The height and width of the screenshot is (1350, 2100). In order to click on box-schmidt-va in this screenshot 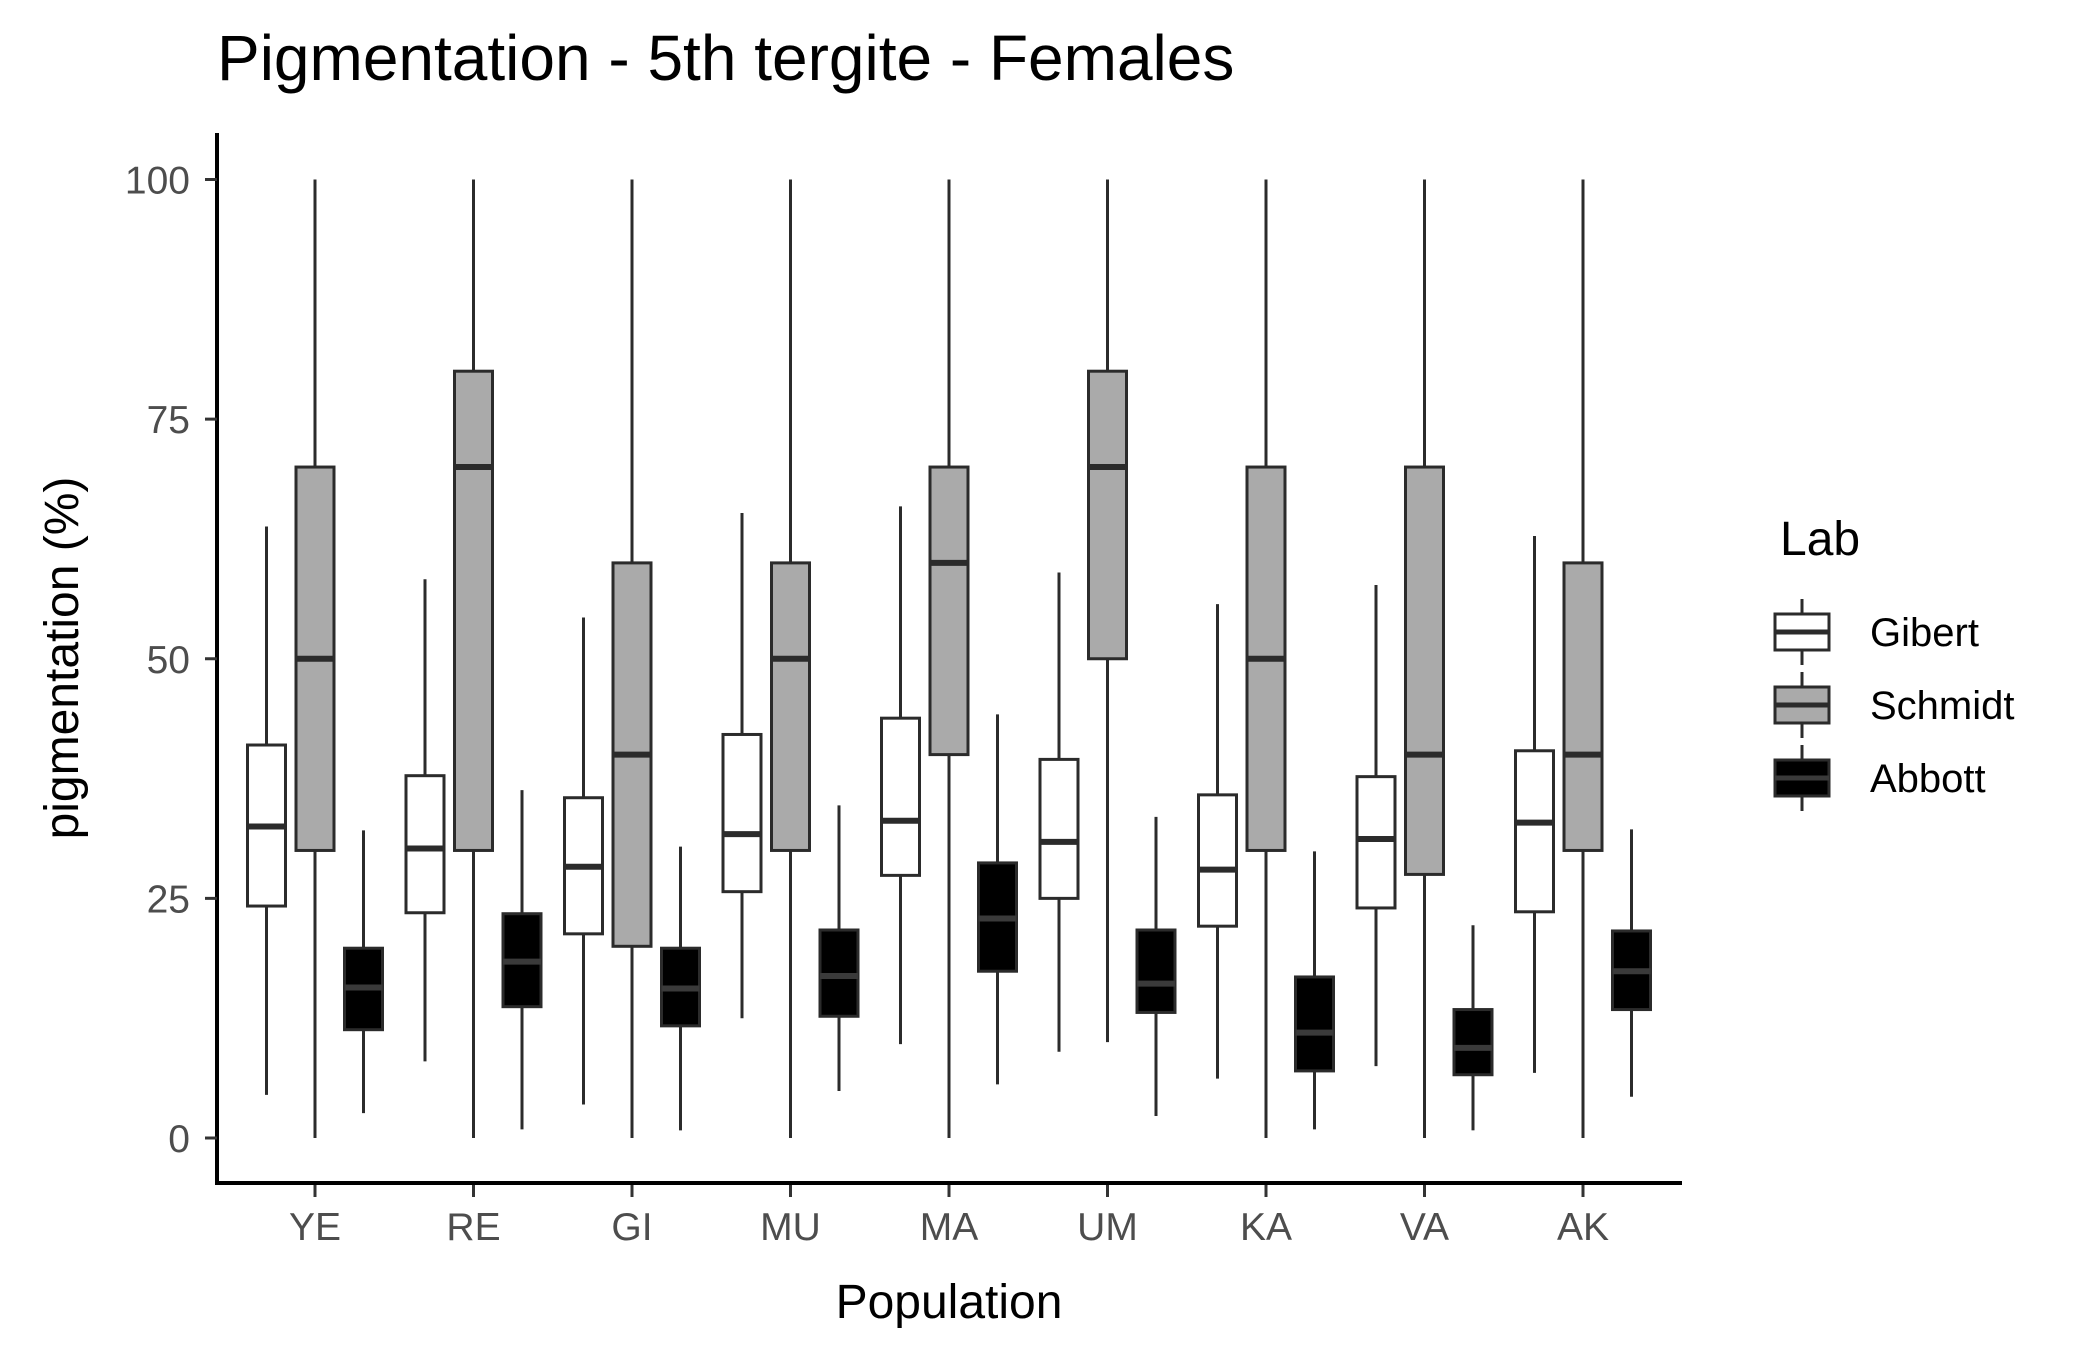, I will do `click(1424, 658)`.